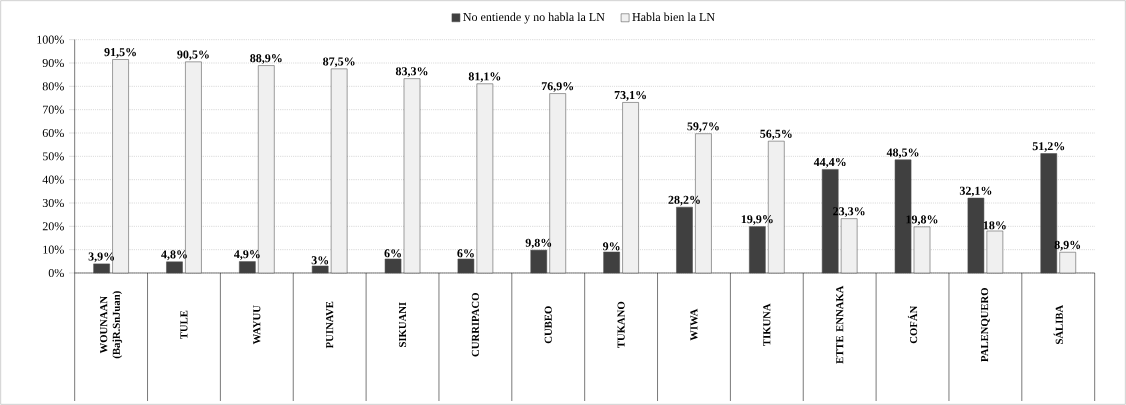 The width and height of the screenshot is (1126, 405). Describe the element at coordinates (120, 53) in the screenshot. I see `data-label: 91,5%` at that location.